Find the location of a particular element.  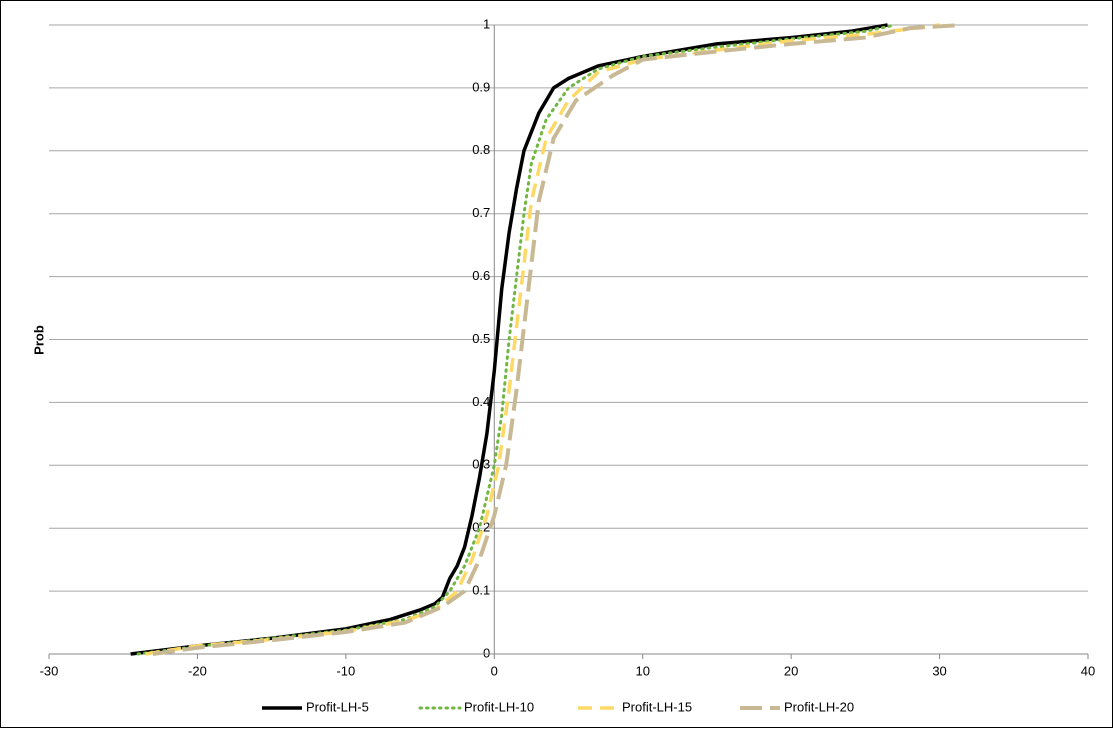

x-tick-label: -10 is located at coordinates (345, 670).